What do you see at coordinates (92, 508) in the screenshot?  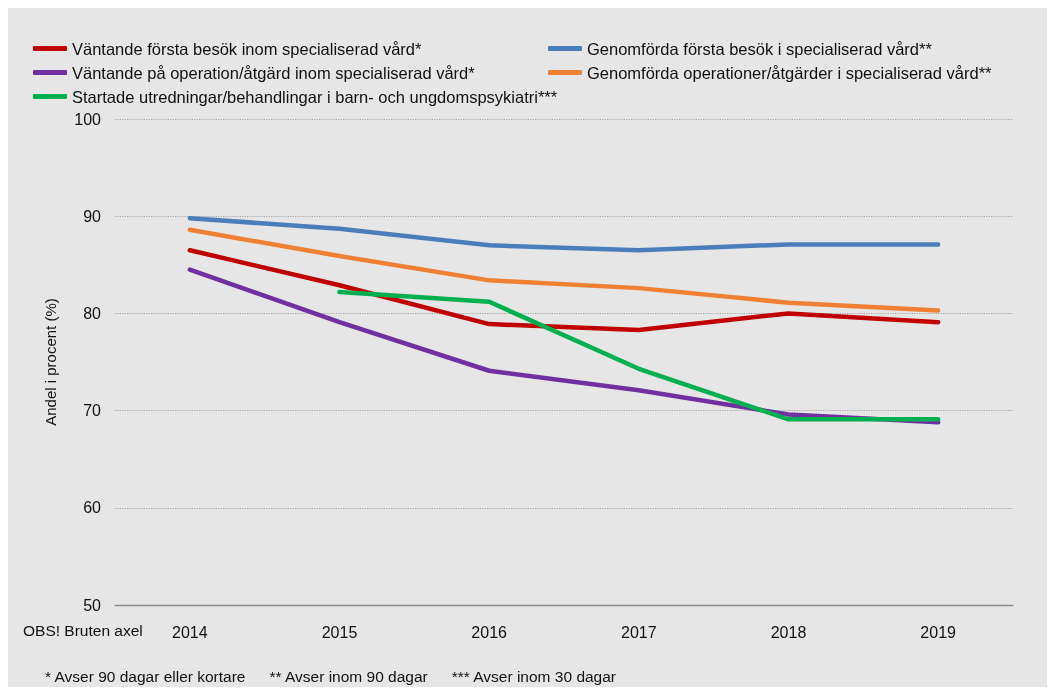 I see `y-tick-label: 60` at bounding box center [92, 508].